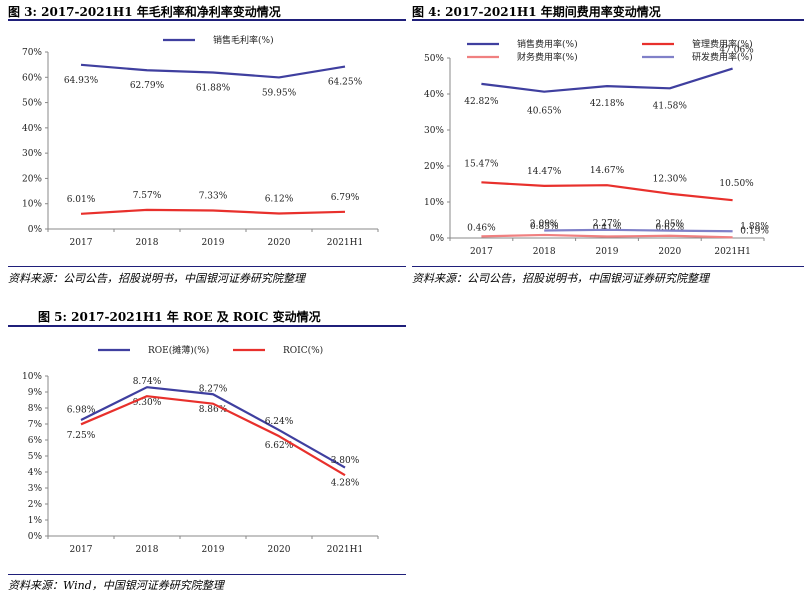 This screenshot has width=812, height=598. Describe the element at coordinates (481, 228) in the screenshot. I see `data-label: 0.46%` at that location.